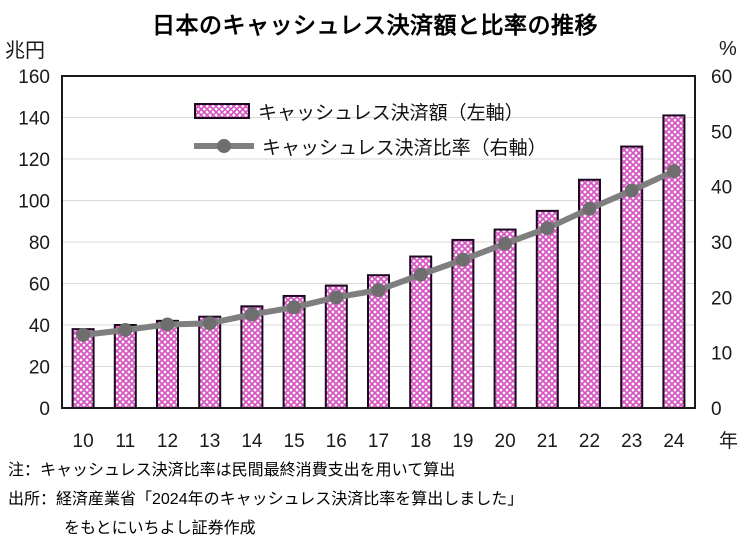  What do you see at coordinates (721, 77) in the screenshot?
I see `right-axis-tick-label: 60` at bounding box center [721, 77].